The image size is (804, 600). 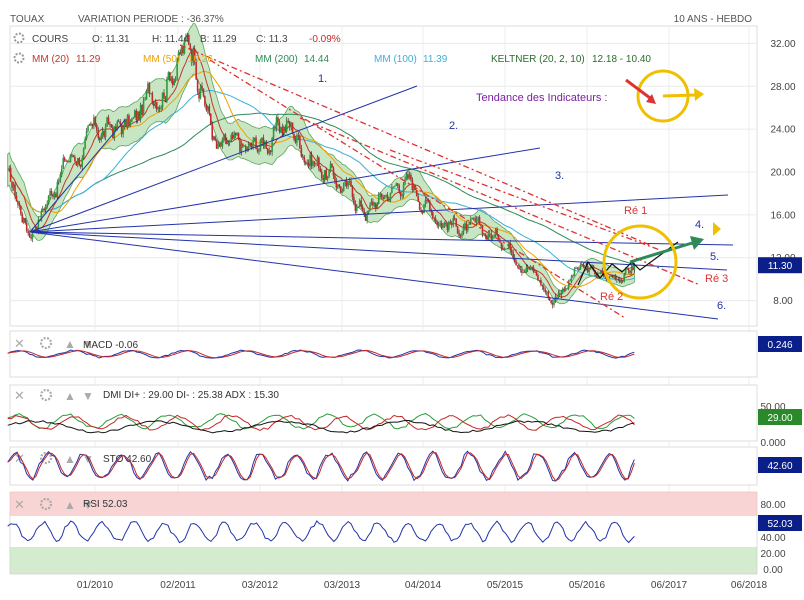 What do you see at coordinates (322, 79) in the screenshot?
I see `trendline-label: 1.` at bounding box center [322, 79].